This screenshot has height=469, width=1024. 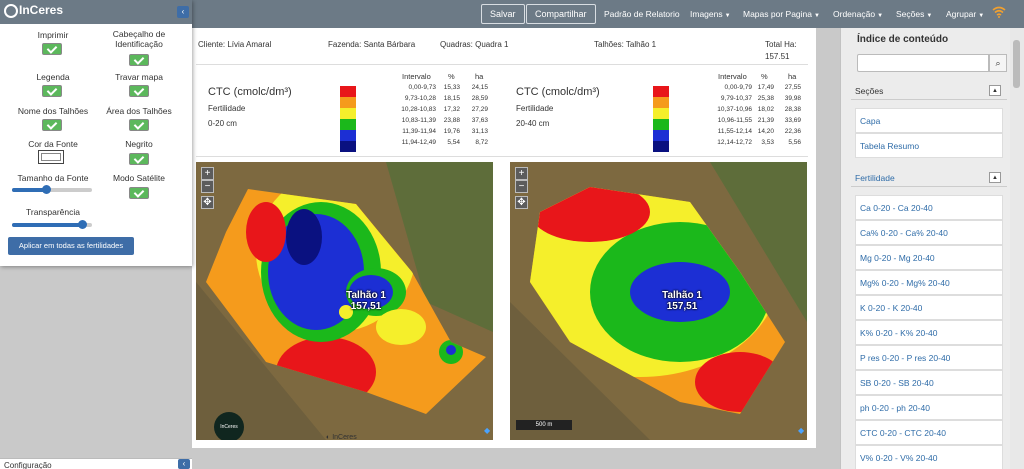 What do you see at coordinates (929, 178) in the screenshot?
I see `fertility-header: Fertilidade ▲` at bounding box center [929, 178].